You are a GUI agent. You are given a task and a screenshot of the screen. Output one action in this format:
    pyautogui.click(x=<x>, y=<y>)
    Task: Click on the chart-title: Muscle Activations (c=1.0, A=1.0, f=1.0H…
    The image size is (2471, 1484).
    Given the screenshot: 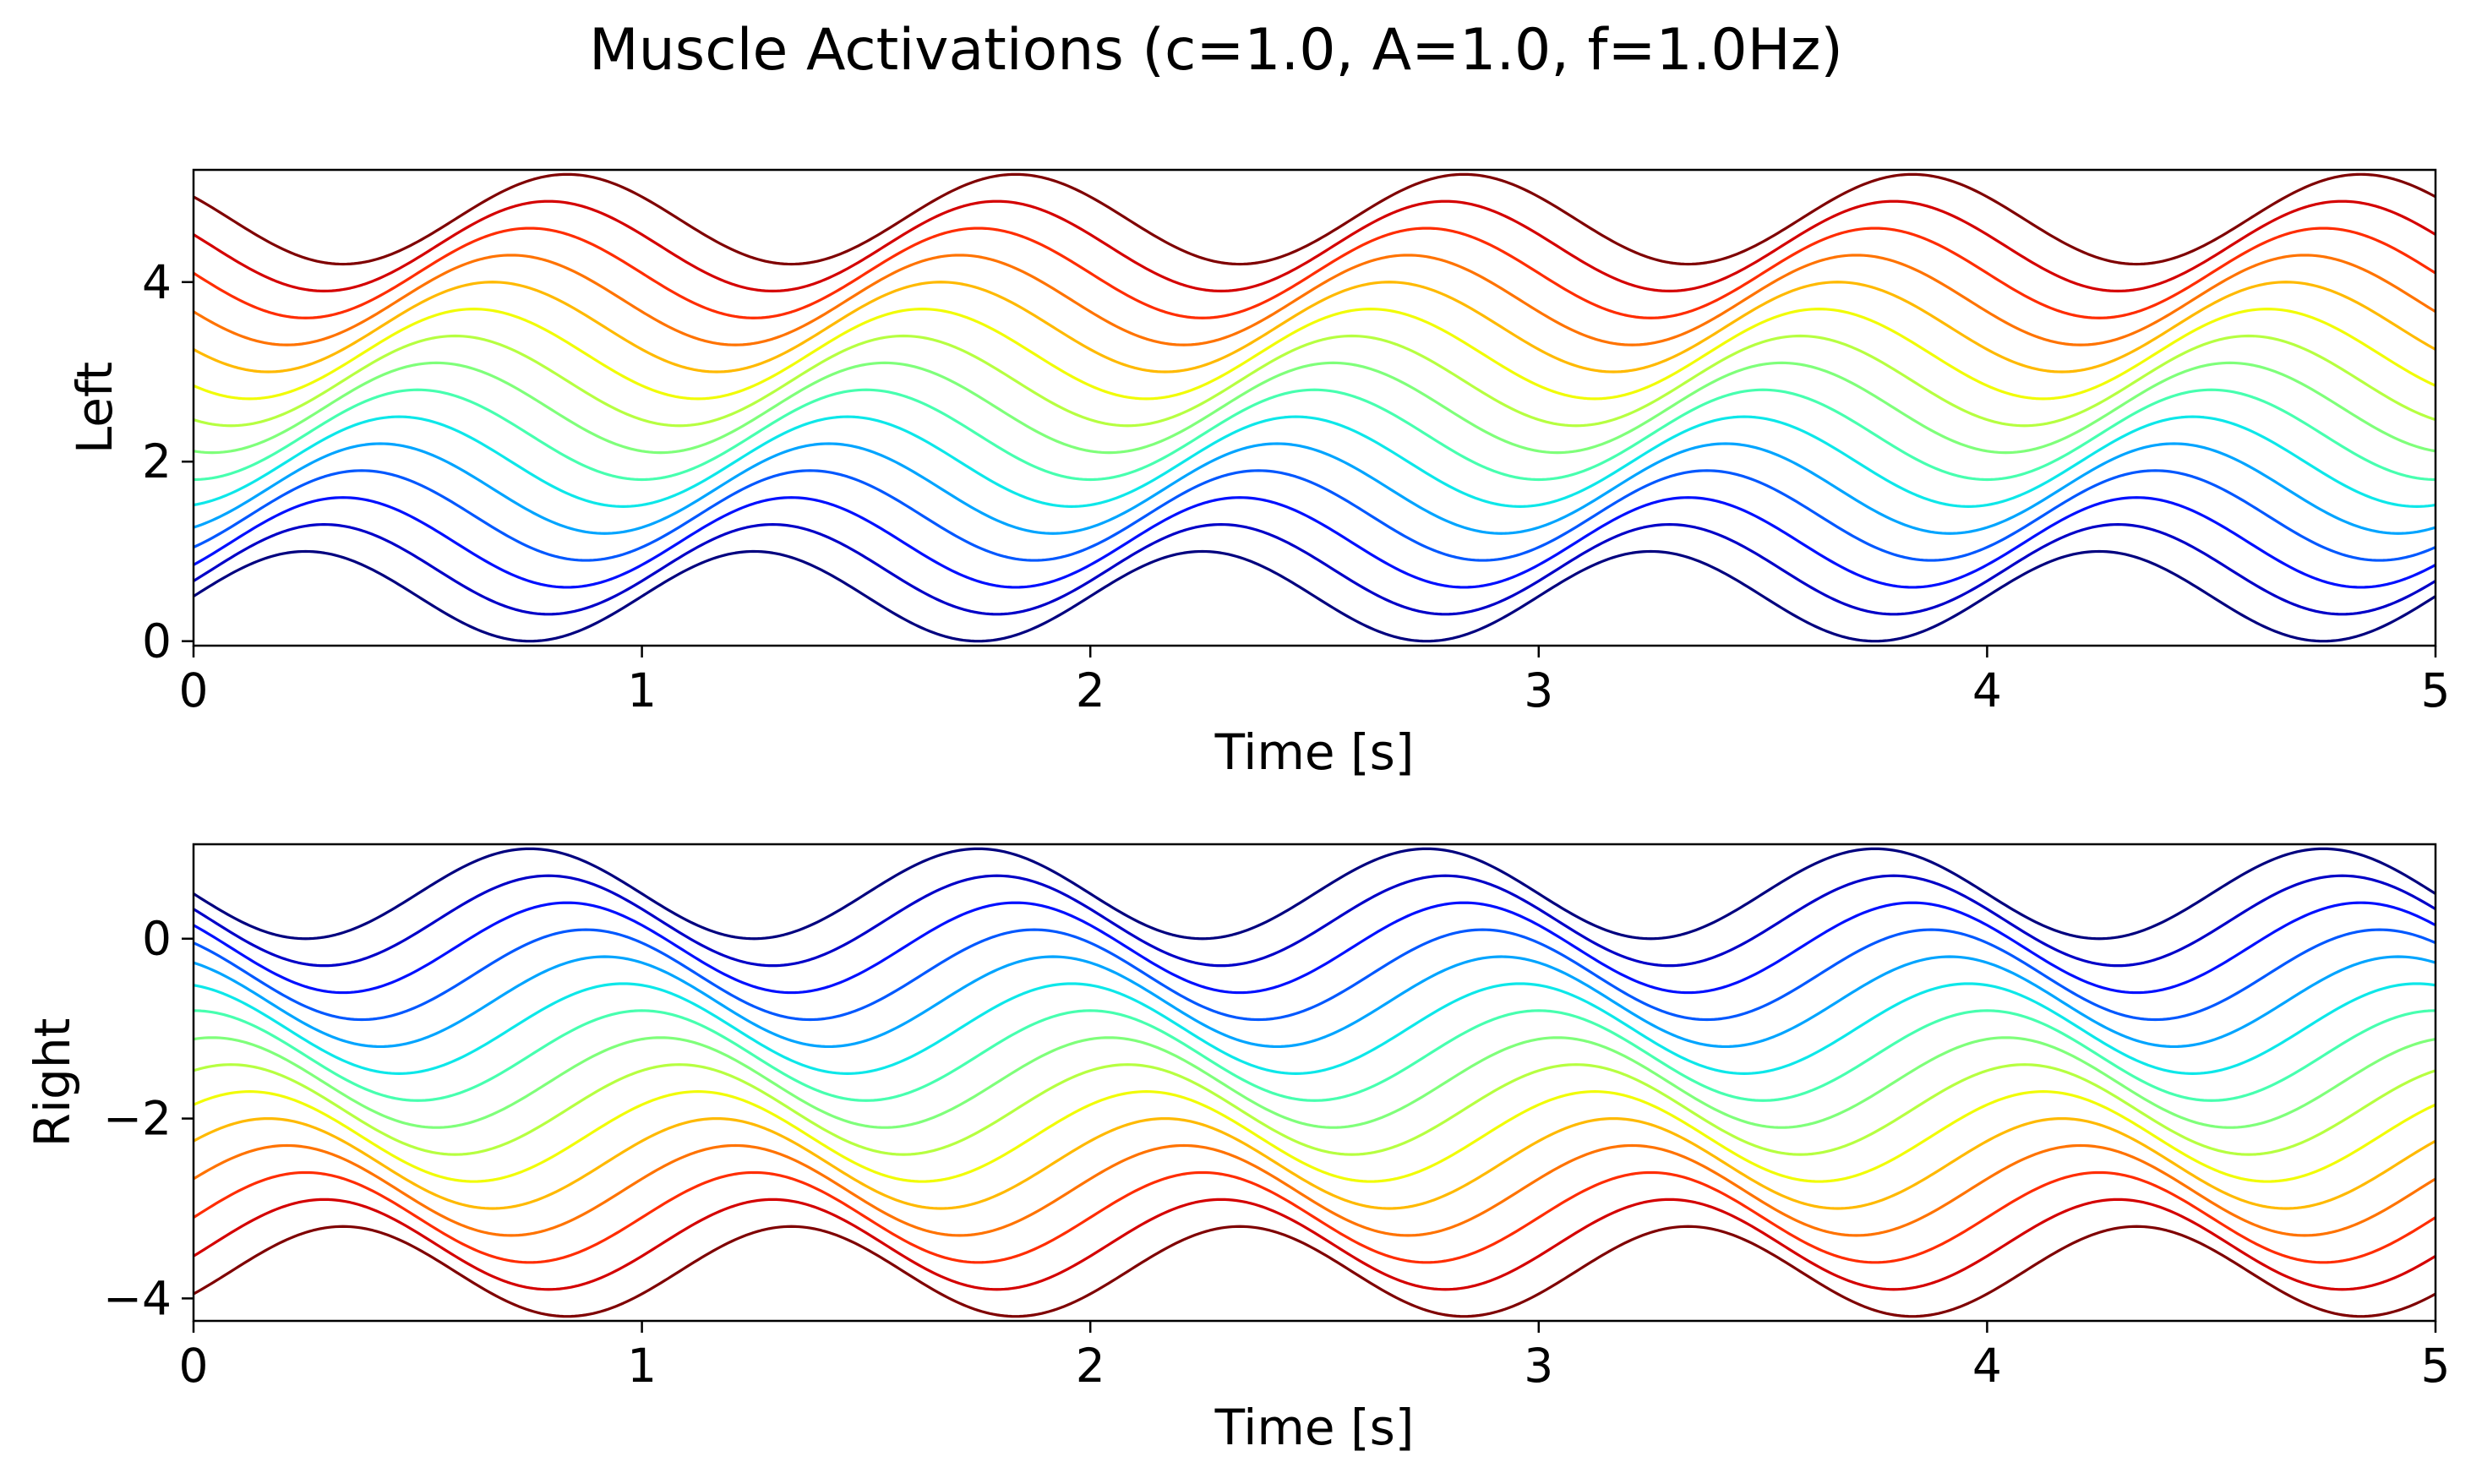 What is the action you would take?
    pyautogui.click(x=1216, y=51)
    